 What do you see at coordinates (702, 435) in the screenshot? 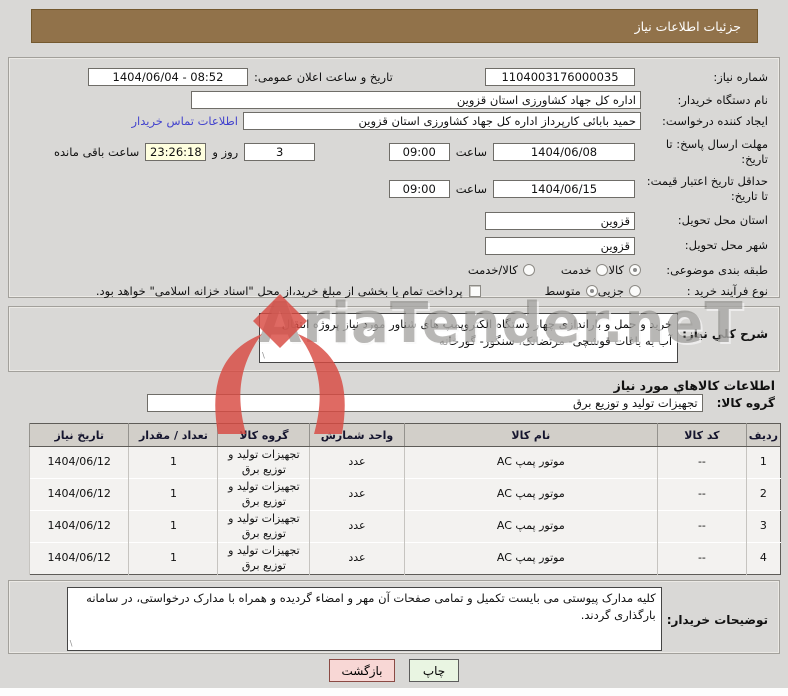
I see `col-item-code: کد کالا` at bounding box center [702, 435].